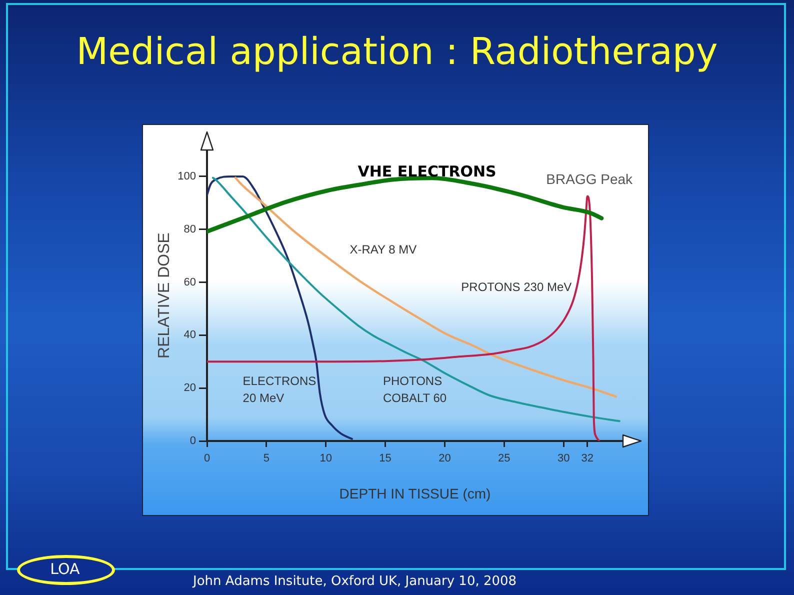 The image size is (794, 595). Describe the element at coordinates (587, 458) in the screenshot. I see `x-tick-label: 32` at that location.